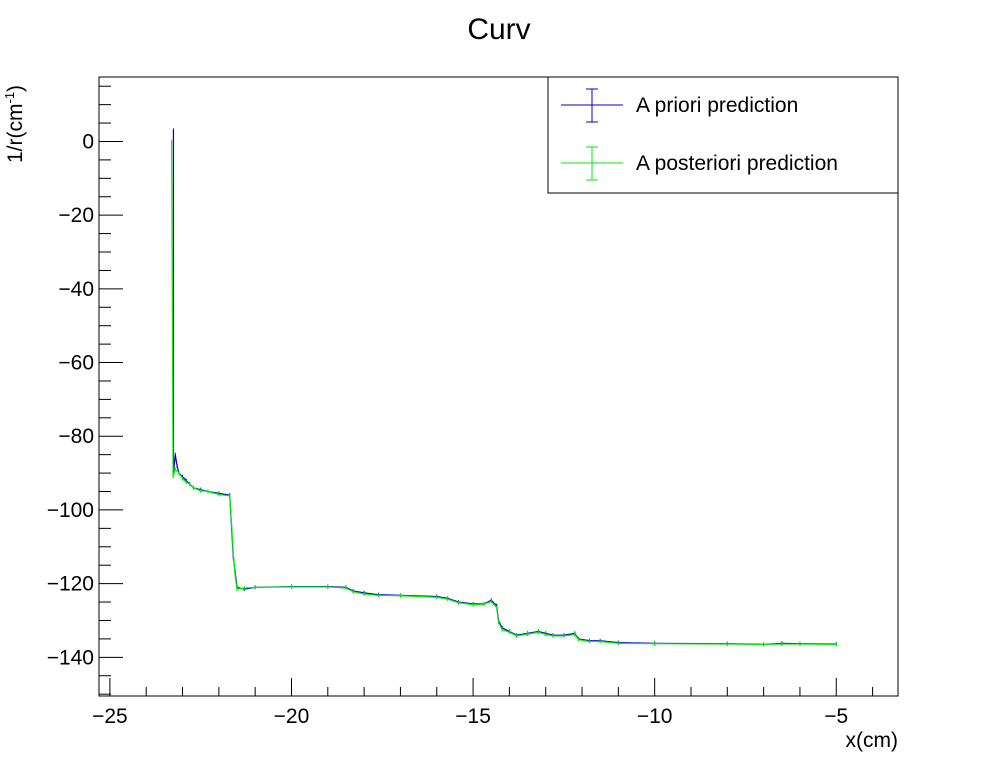 The height and width of the screenshot is (774, 998). Describe the element at coordinates (76, 215) in the screenshot. I see `y-tick-label: −20` at that location.